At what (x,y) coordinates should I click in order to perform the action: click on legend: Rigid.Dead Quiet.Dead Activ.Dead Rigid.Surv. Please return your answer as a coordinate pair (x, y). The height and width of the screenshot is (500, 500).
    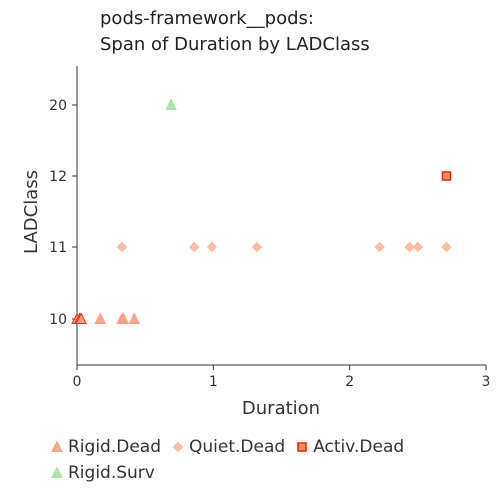
    Looking at the image, I should click on (270, 460).